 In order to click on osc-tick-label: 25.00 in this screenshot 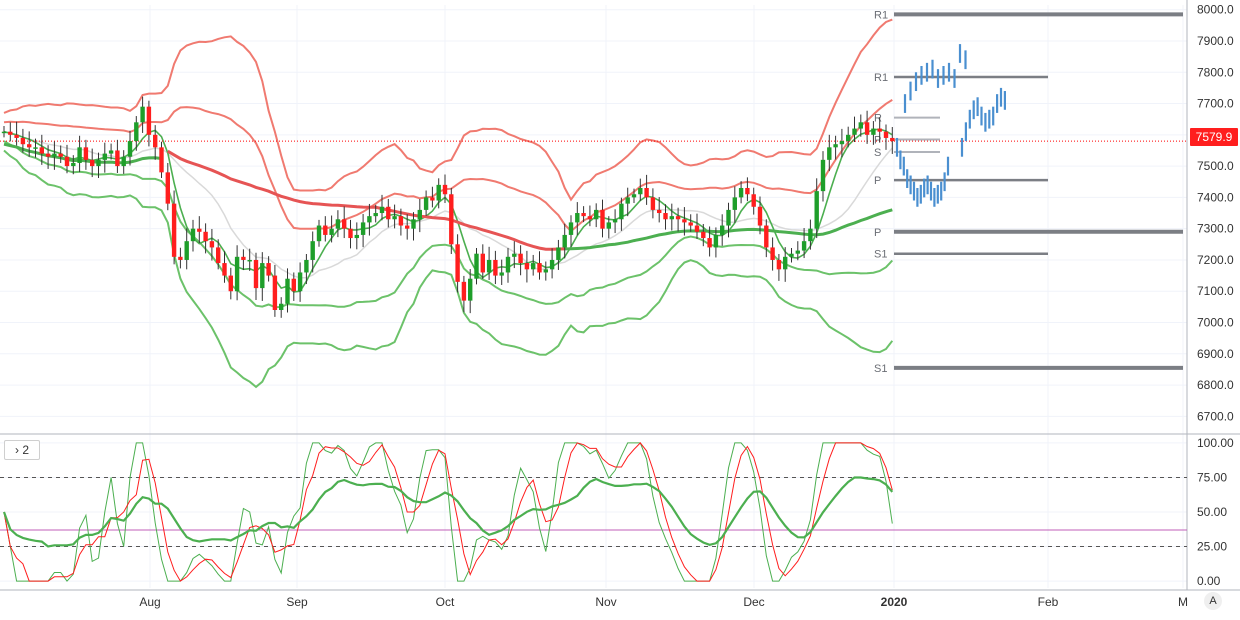, I will do `click(1212, 547)`.